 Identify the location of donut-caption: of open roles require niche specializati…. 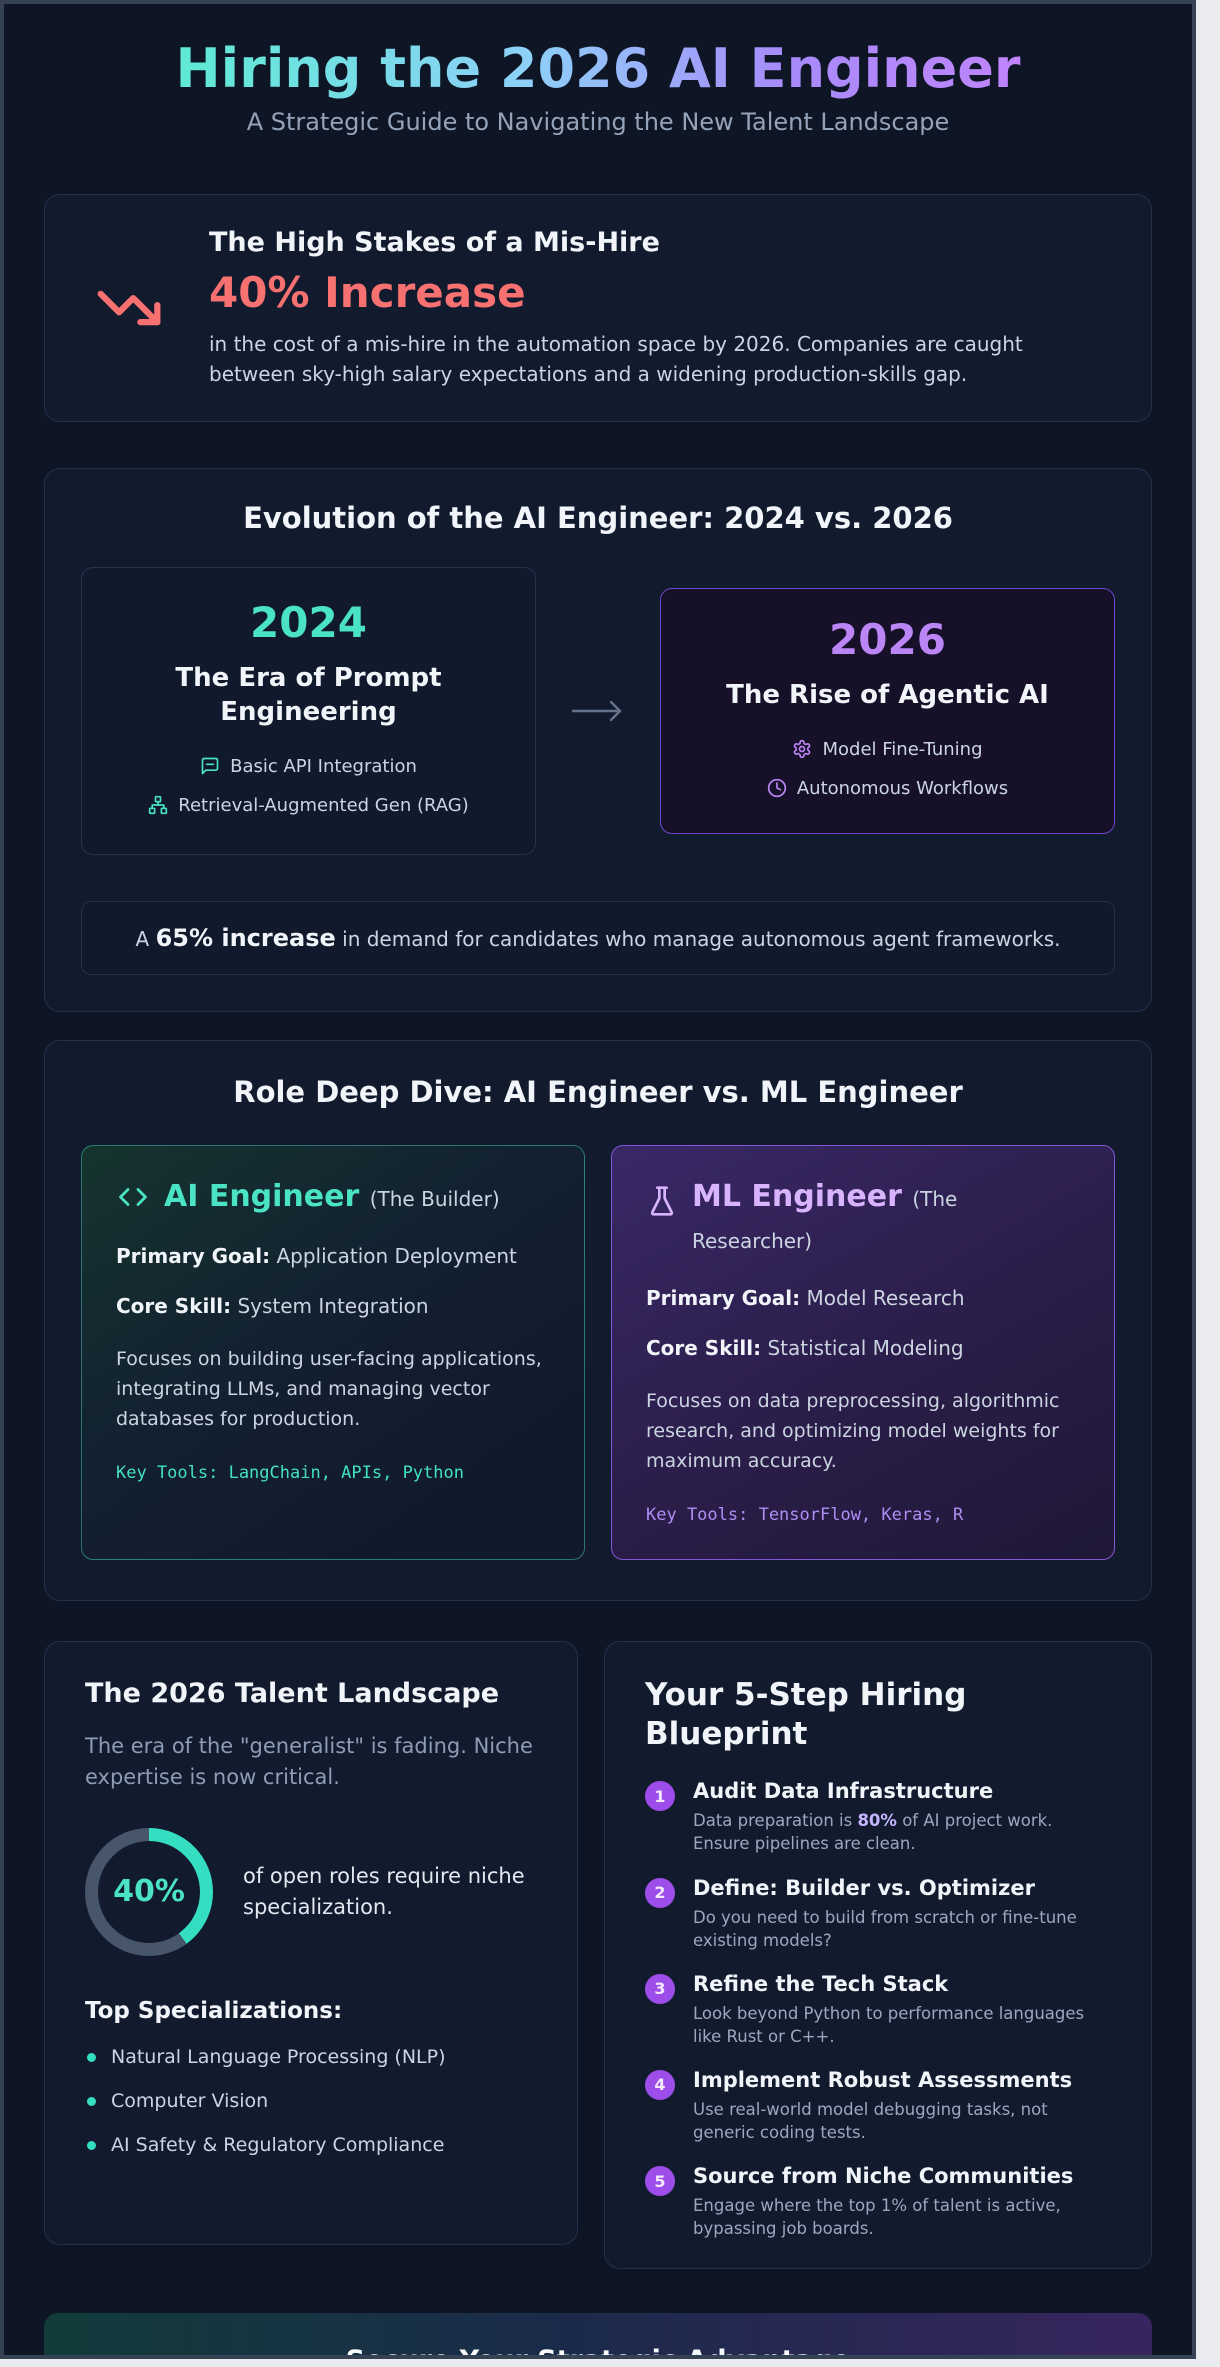
(384, 1891).